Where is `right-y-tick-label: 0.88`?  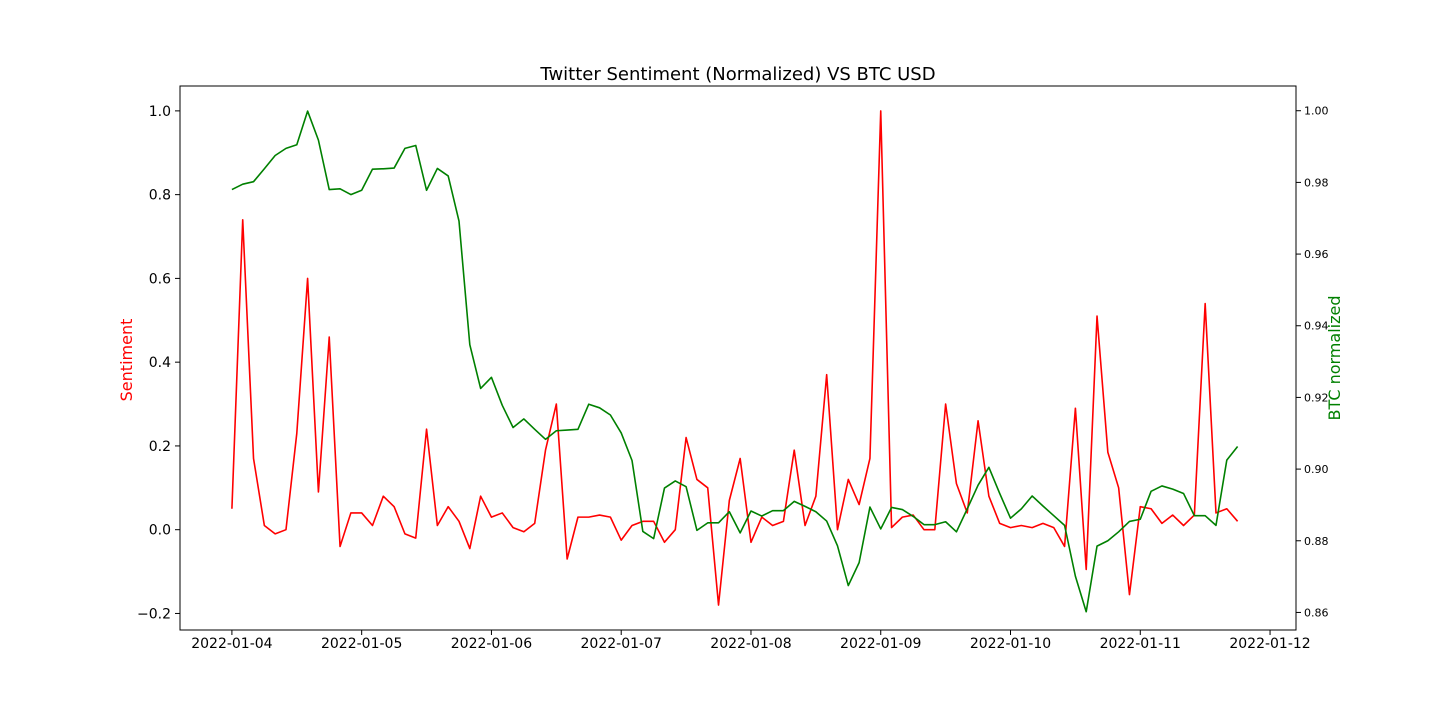 right-y-tick-label: 0.88 is located at coordinates (1316, 541).